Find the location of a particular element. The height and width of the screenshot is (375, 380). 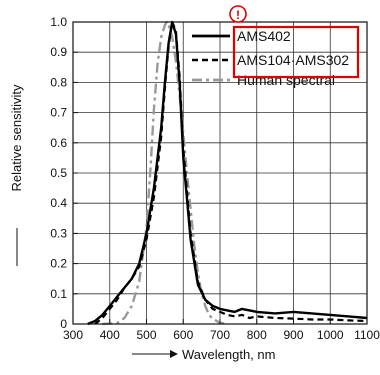

y-tick-label: 0.1 is located at coordinates (58, 294).